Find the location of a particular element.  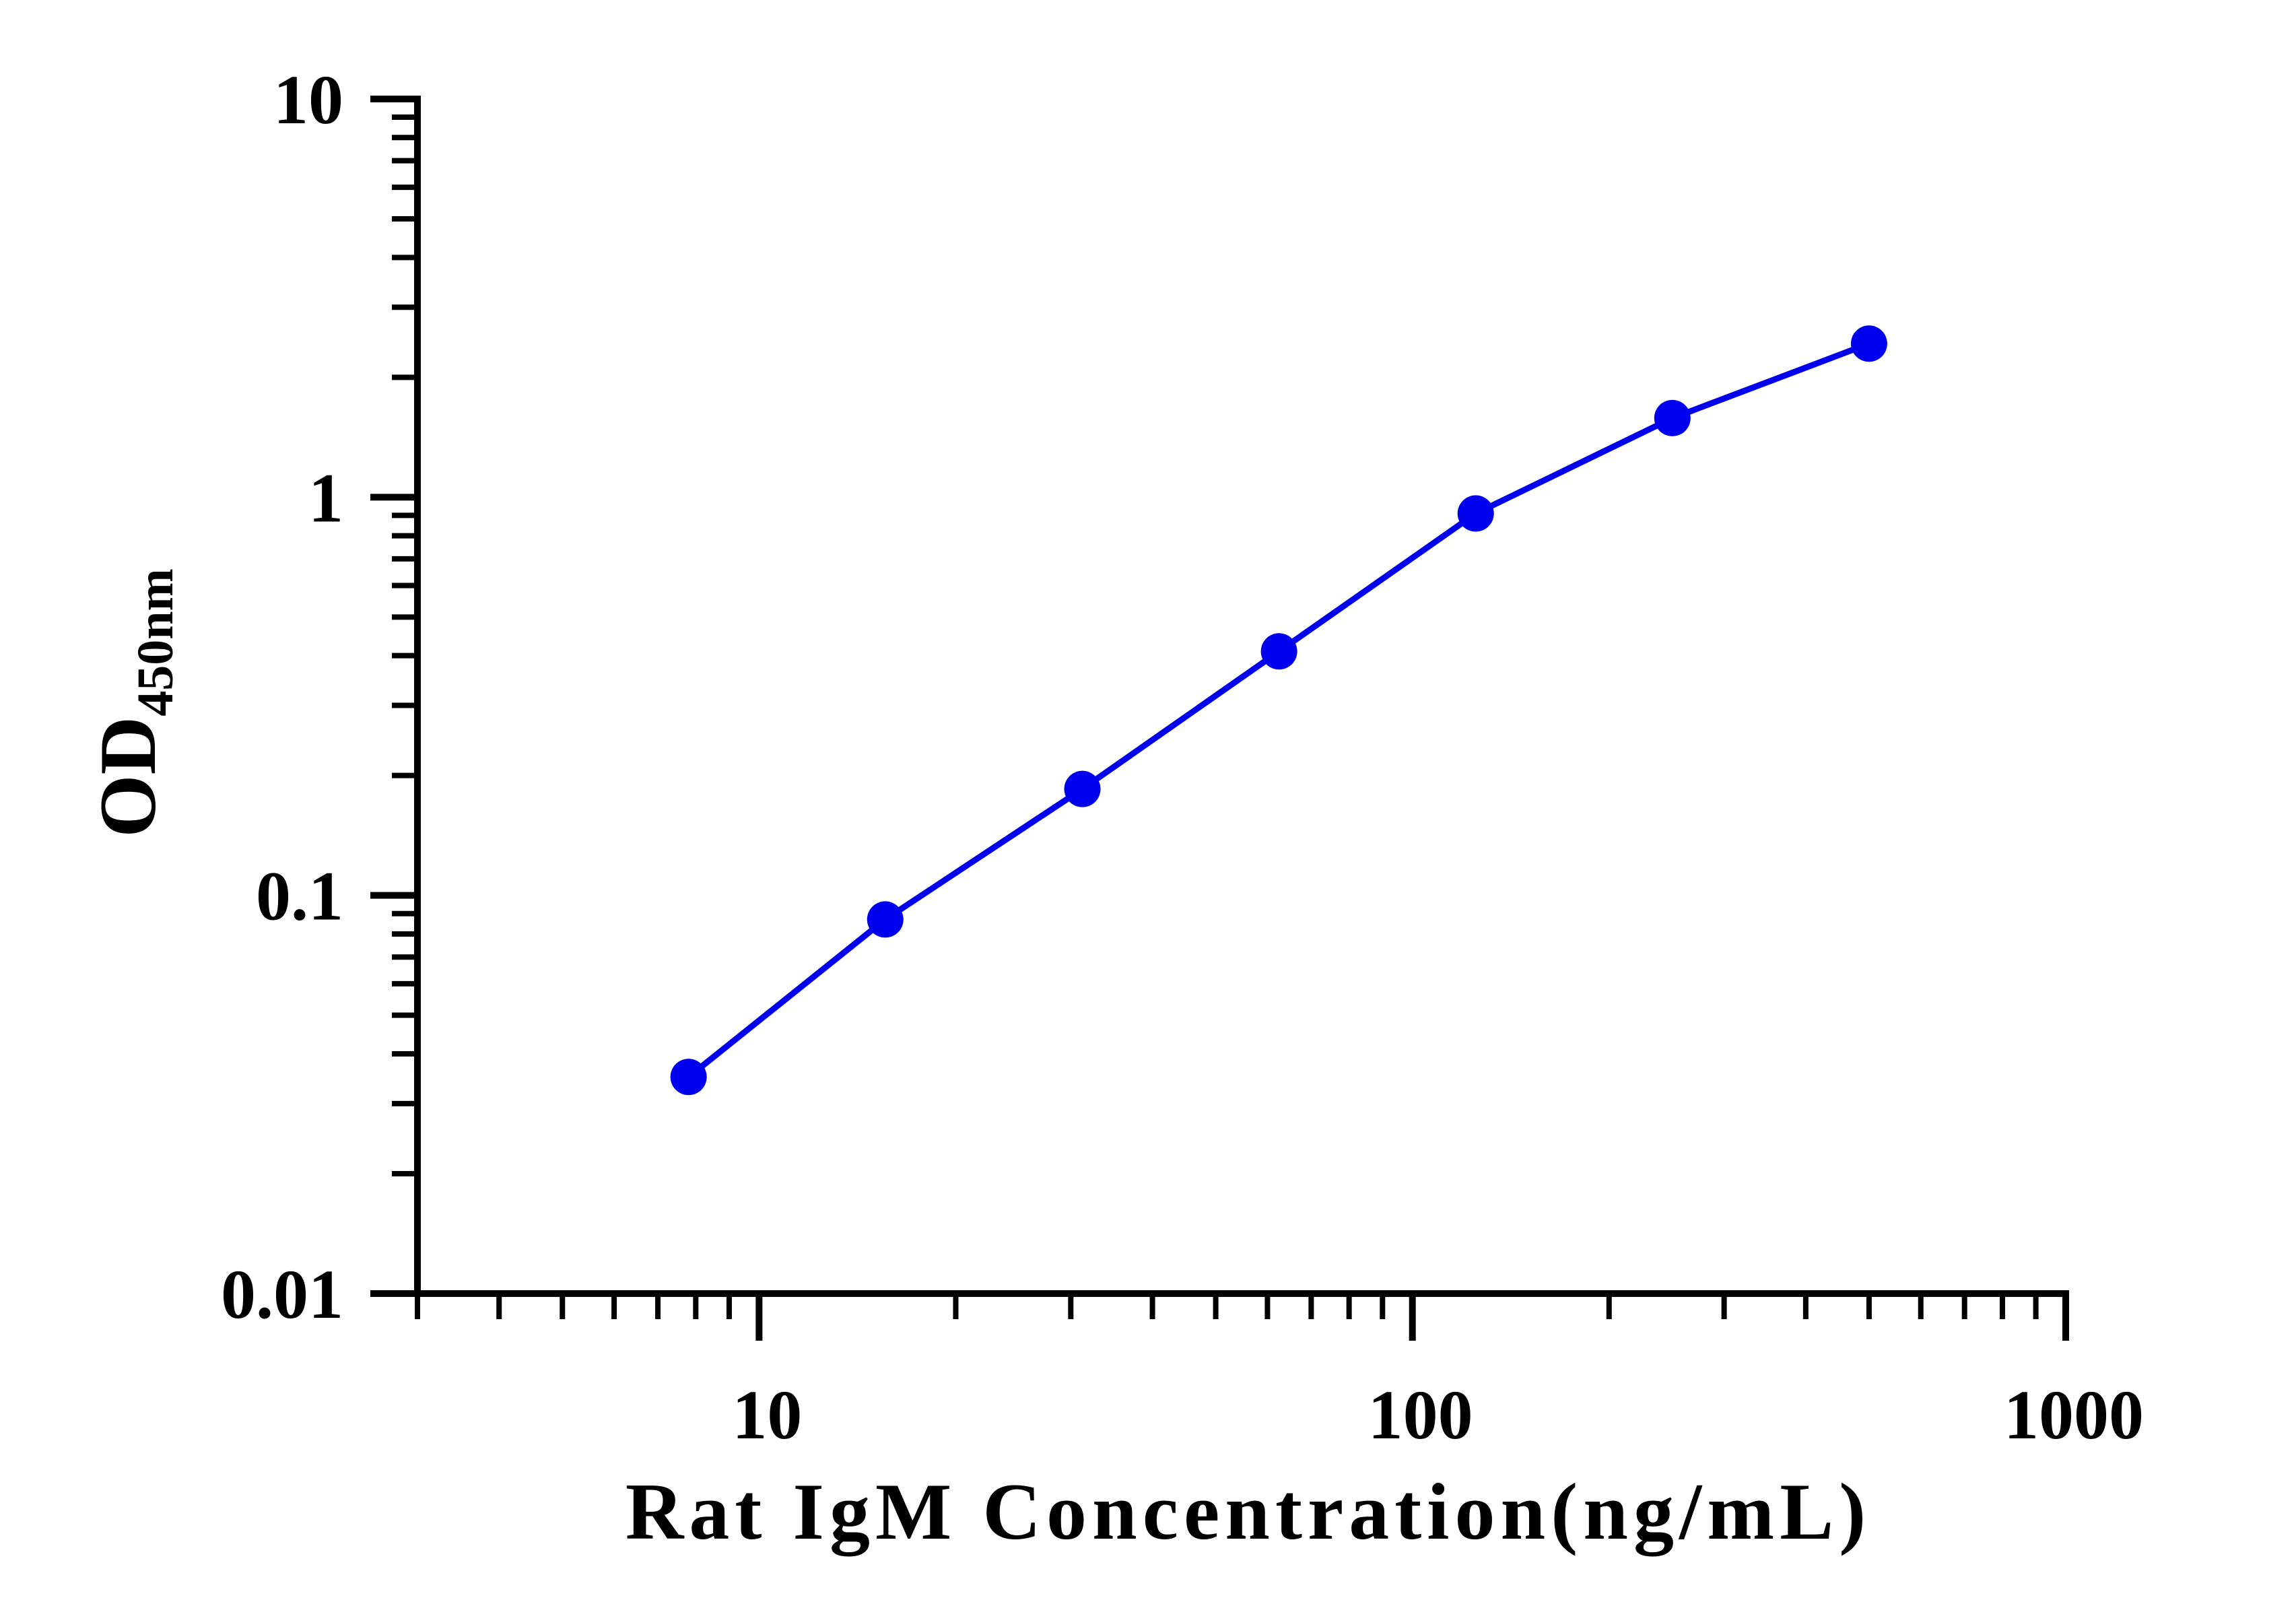

x-tick-label: 10 is located at coordinates (767, 1415).